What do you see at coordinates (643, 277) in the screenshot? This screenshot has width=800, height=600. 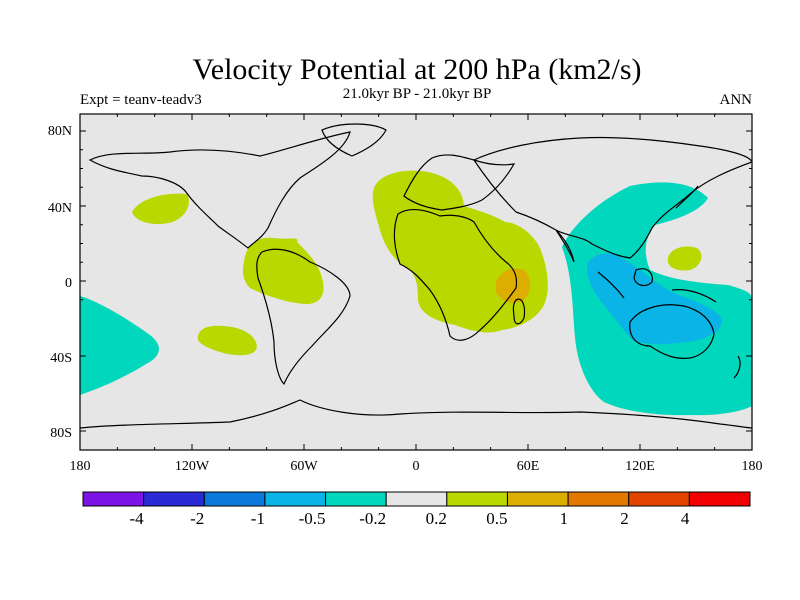 I see `coastline-borneo` at bounding box center [643, 277].